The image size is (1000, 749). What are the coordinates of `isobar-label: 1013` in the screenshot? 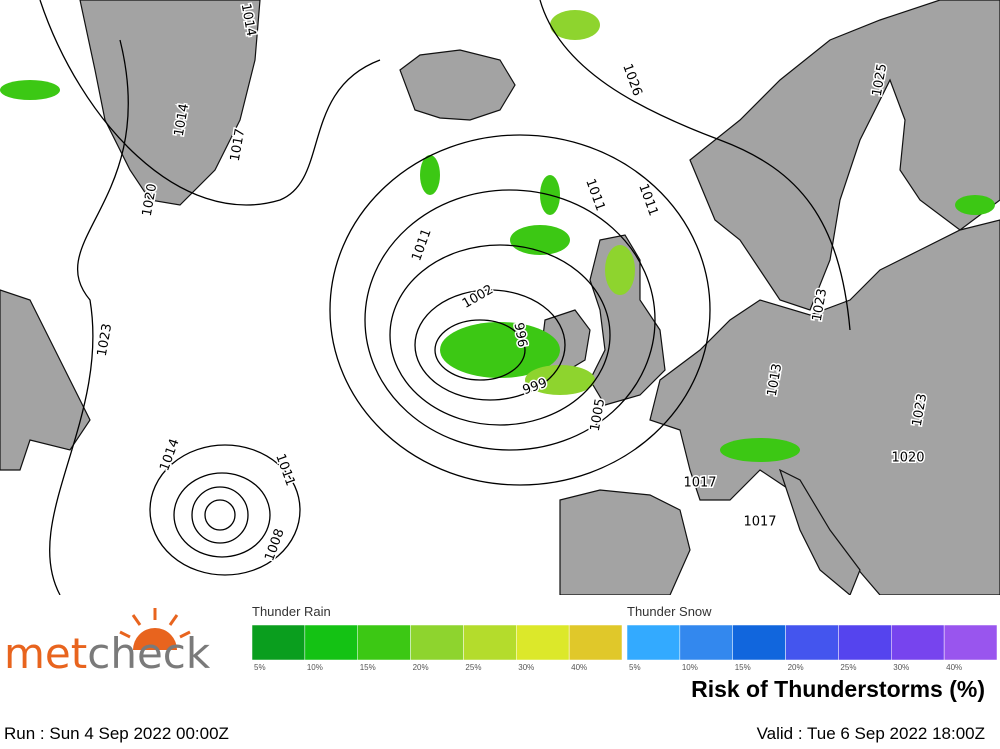 It's located at (775, 379).